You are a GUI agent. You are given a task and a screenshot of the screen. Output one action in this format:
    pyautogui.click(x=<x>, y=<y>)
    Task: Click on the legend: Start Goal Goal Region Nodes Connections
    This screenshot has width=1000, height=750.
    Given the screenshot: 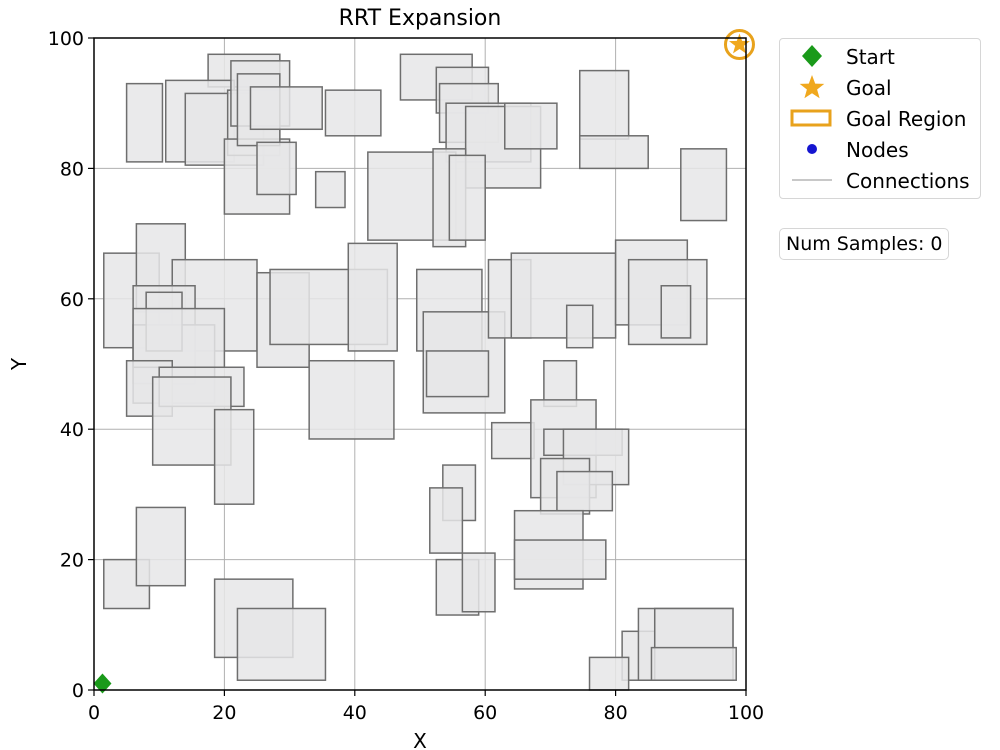 What is the action you would take?
    pyautogui.click(x=880, y=118)
    